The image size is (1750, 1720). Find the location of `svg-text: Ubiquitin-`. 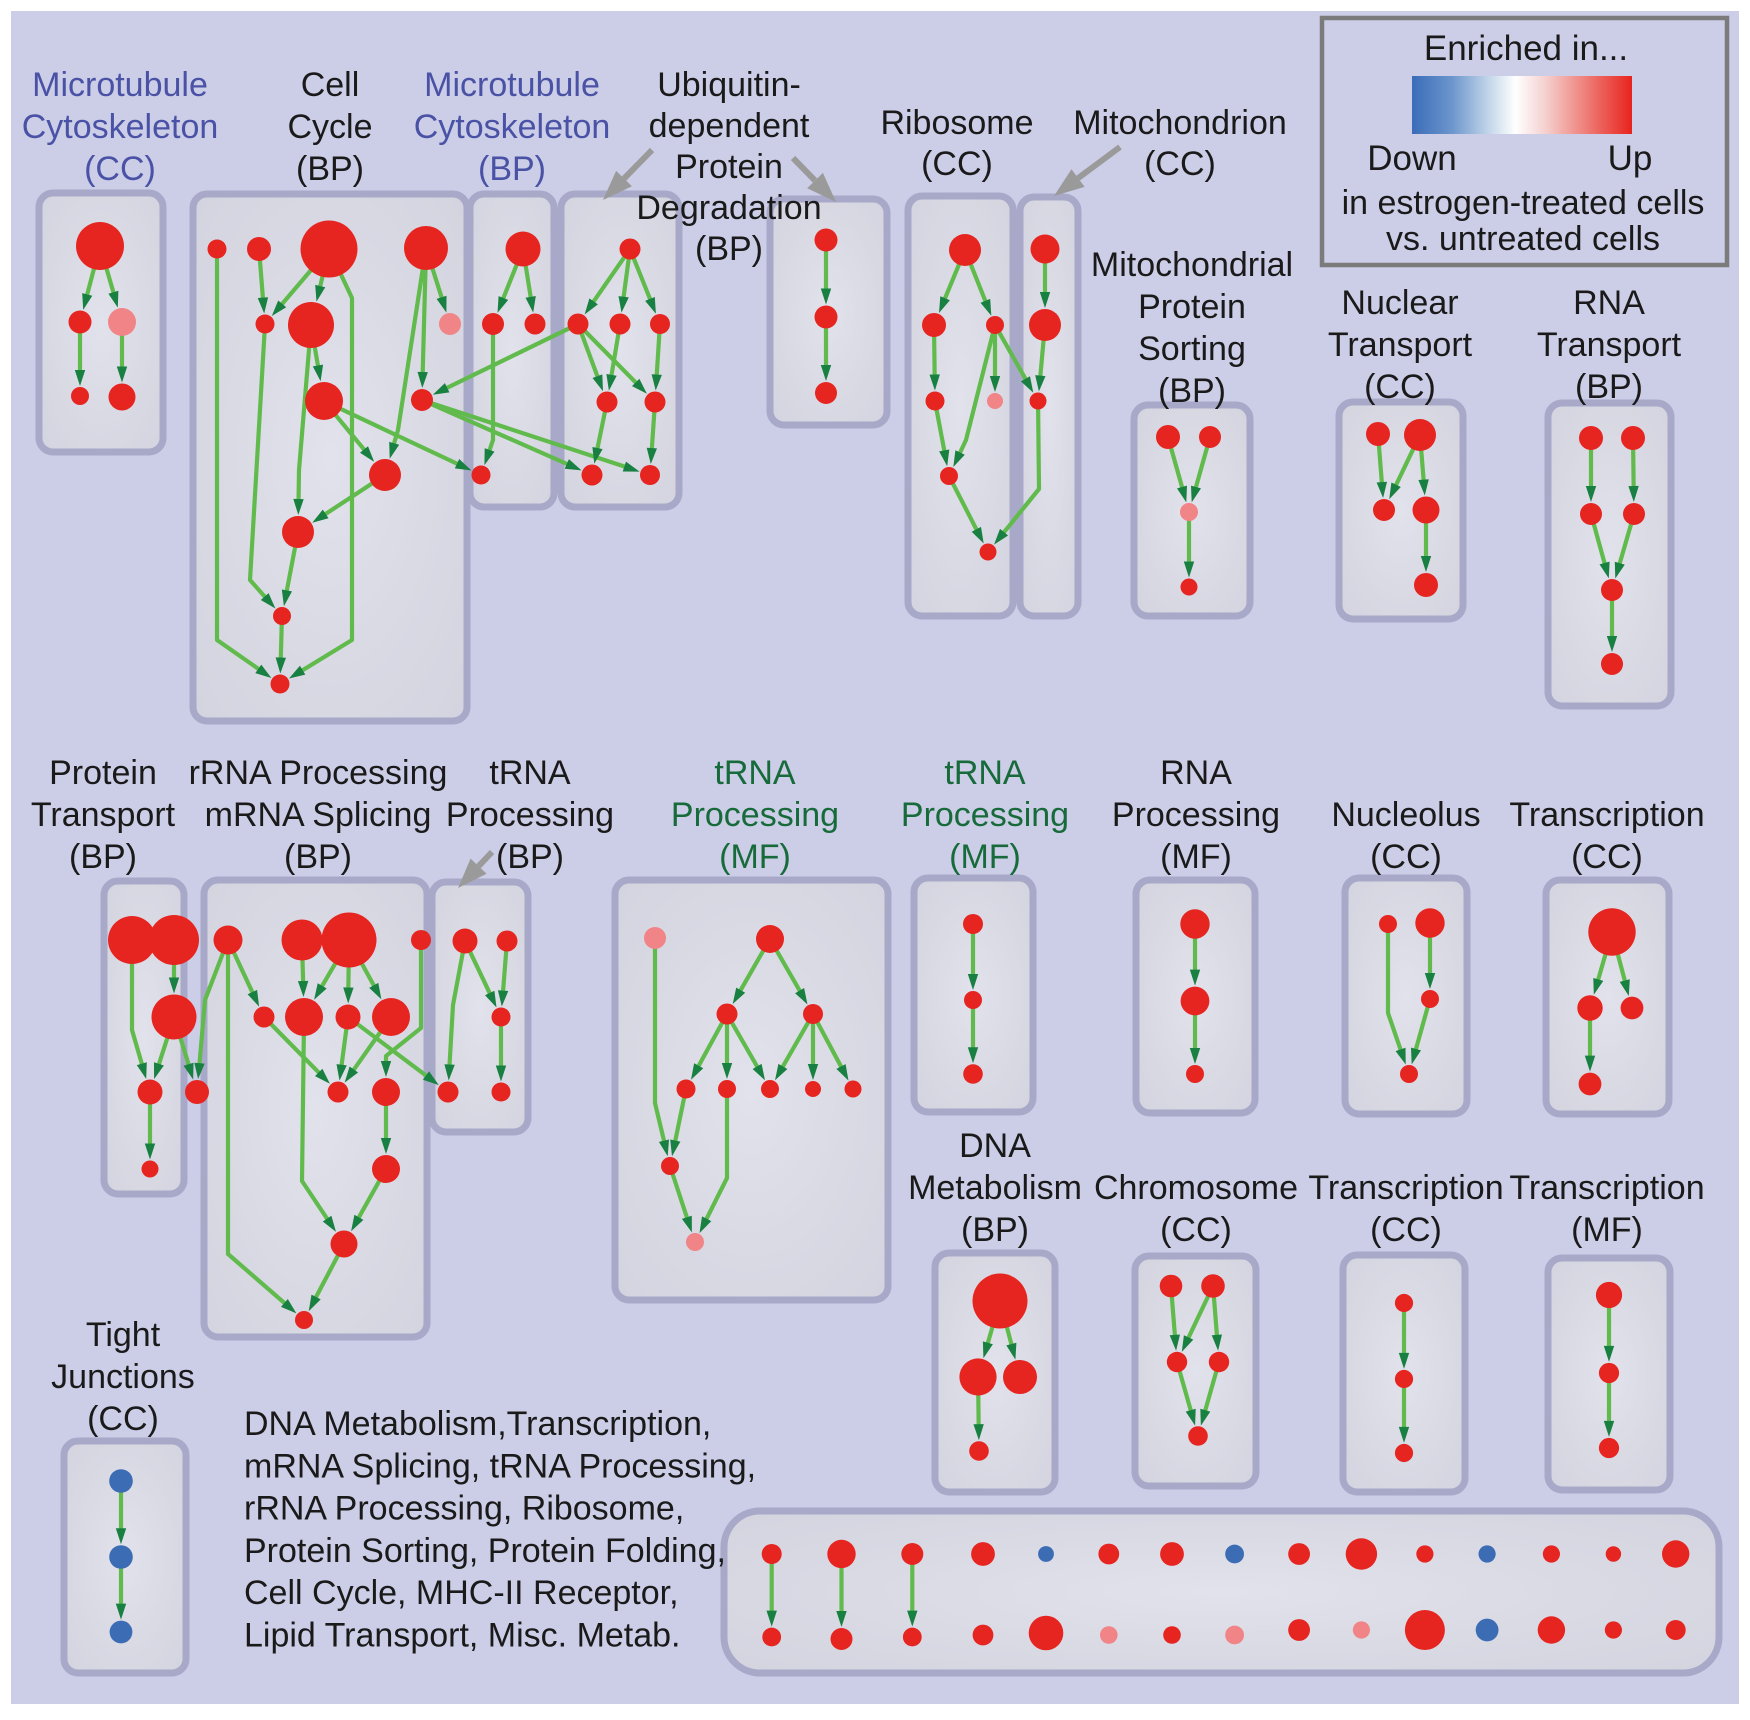

svg-text: Ubiquitin- is located at coordinates (729, 85).